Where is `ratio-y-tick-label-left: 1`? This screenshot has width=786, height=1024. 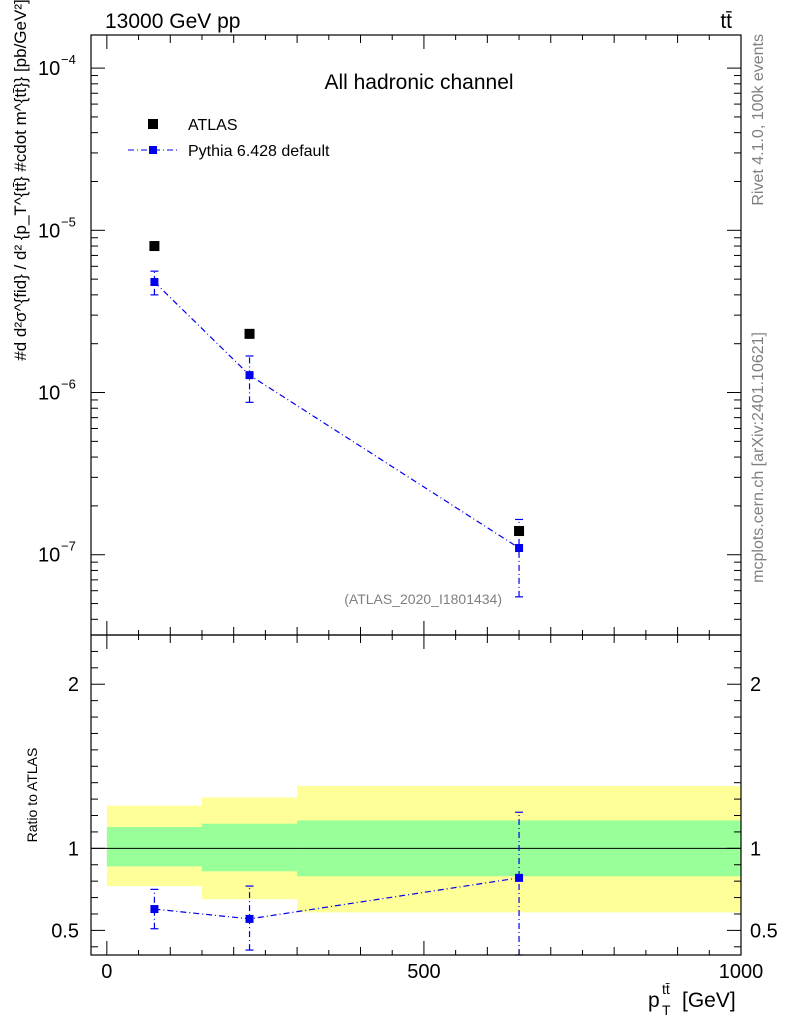 ratio-y-tick-label-left: 1 is located at coordinates (73, 849).